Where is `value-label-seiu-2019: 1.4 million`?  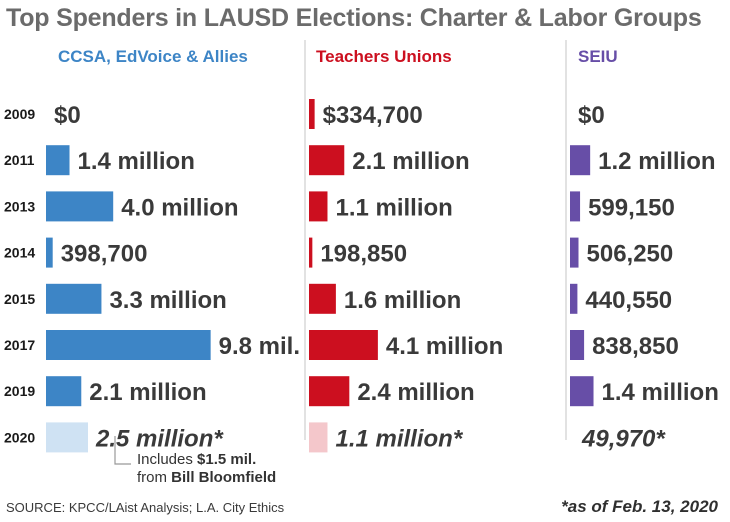 value-label-seiu-2019: 1.4 million is located at coordinates (660, 392).